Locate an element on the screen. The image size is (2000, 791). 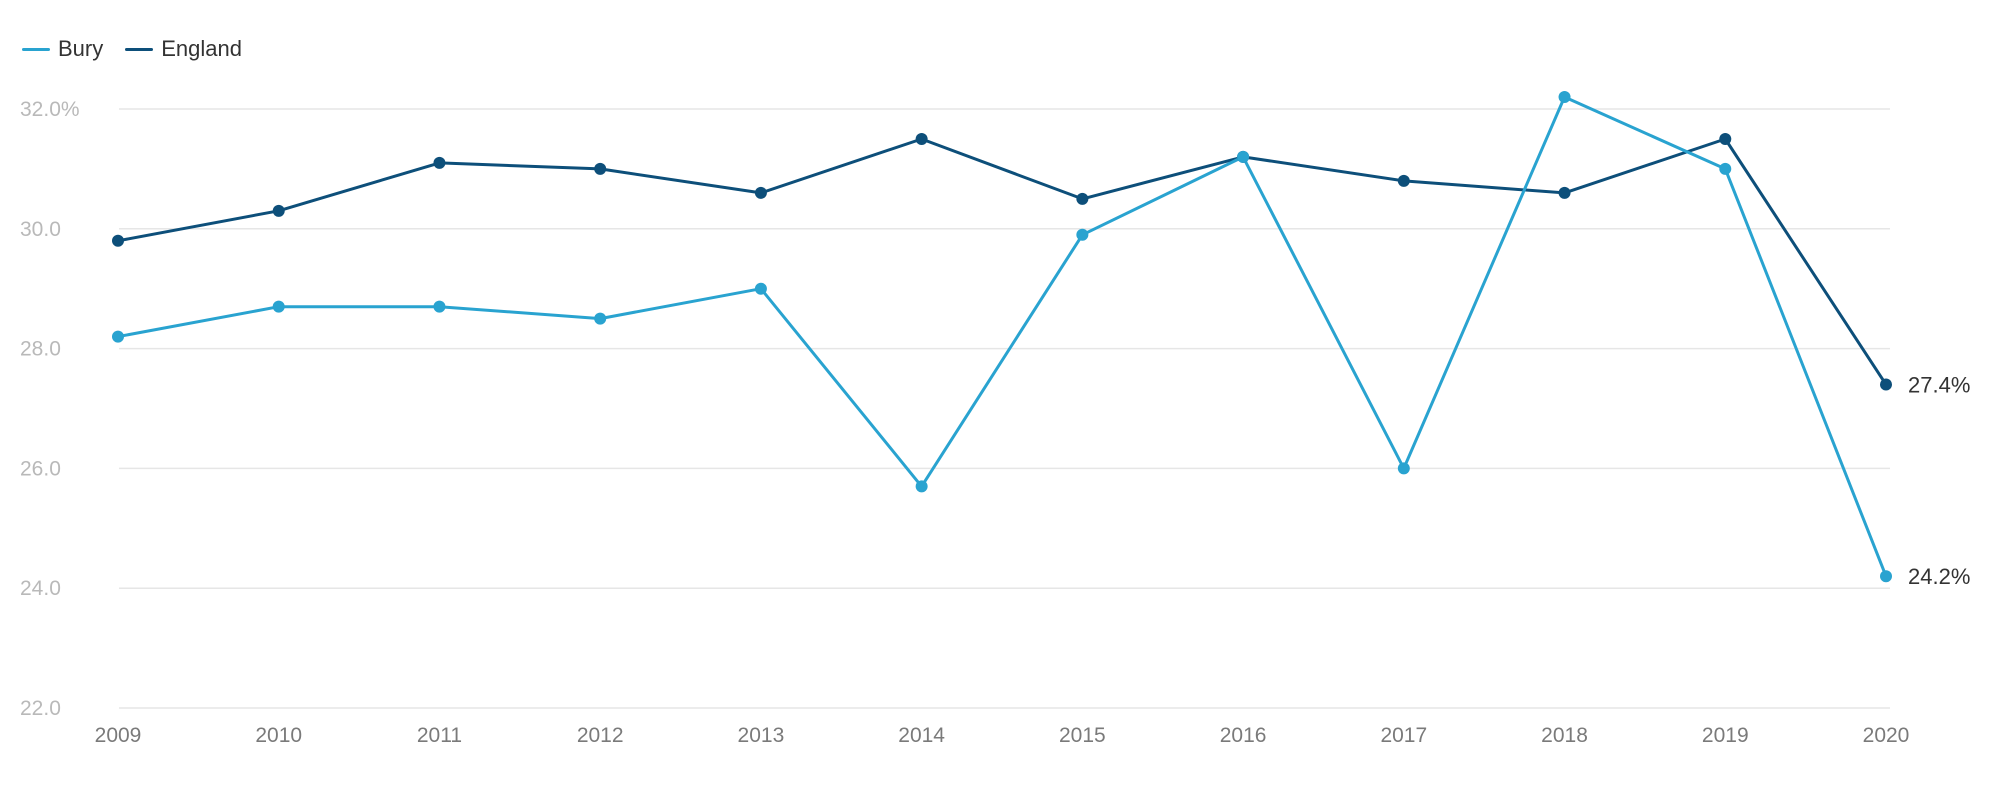
x-tick-label: 2010 is located at coordinates (278, 735).